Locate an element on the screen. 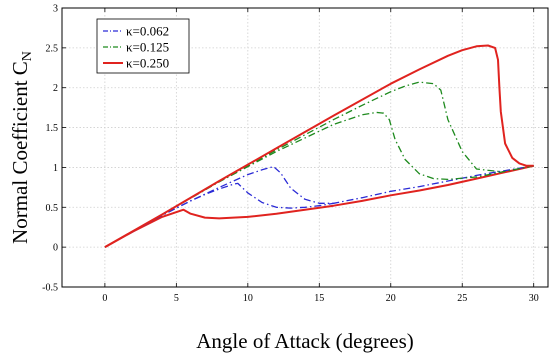 This screenshot has width=556, height=360. x-axis-label: Angle of Attack (degrees) is located at coordinates (305, 341).